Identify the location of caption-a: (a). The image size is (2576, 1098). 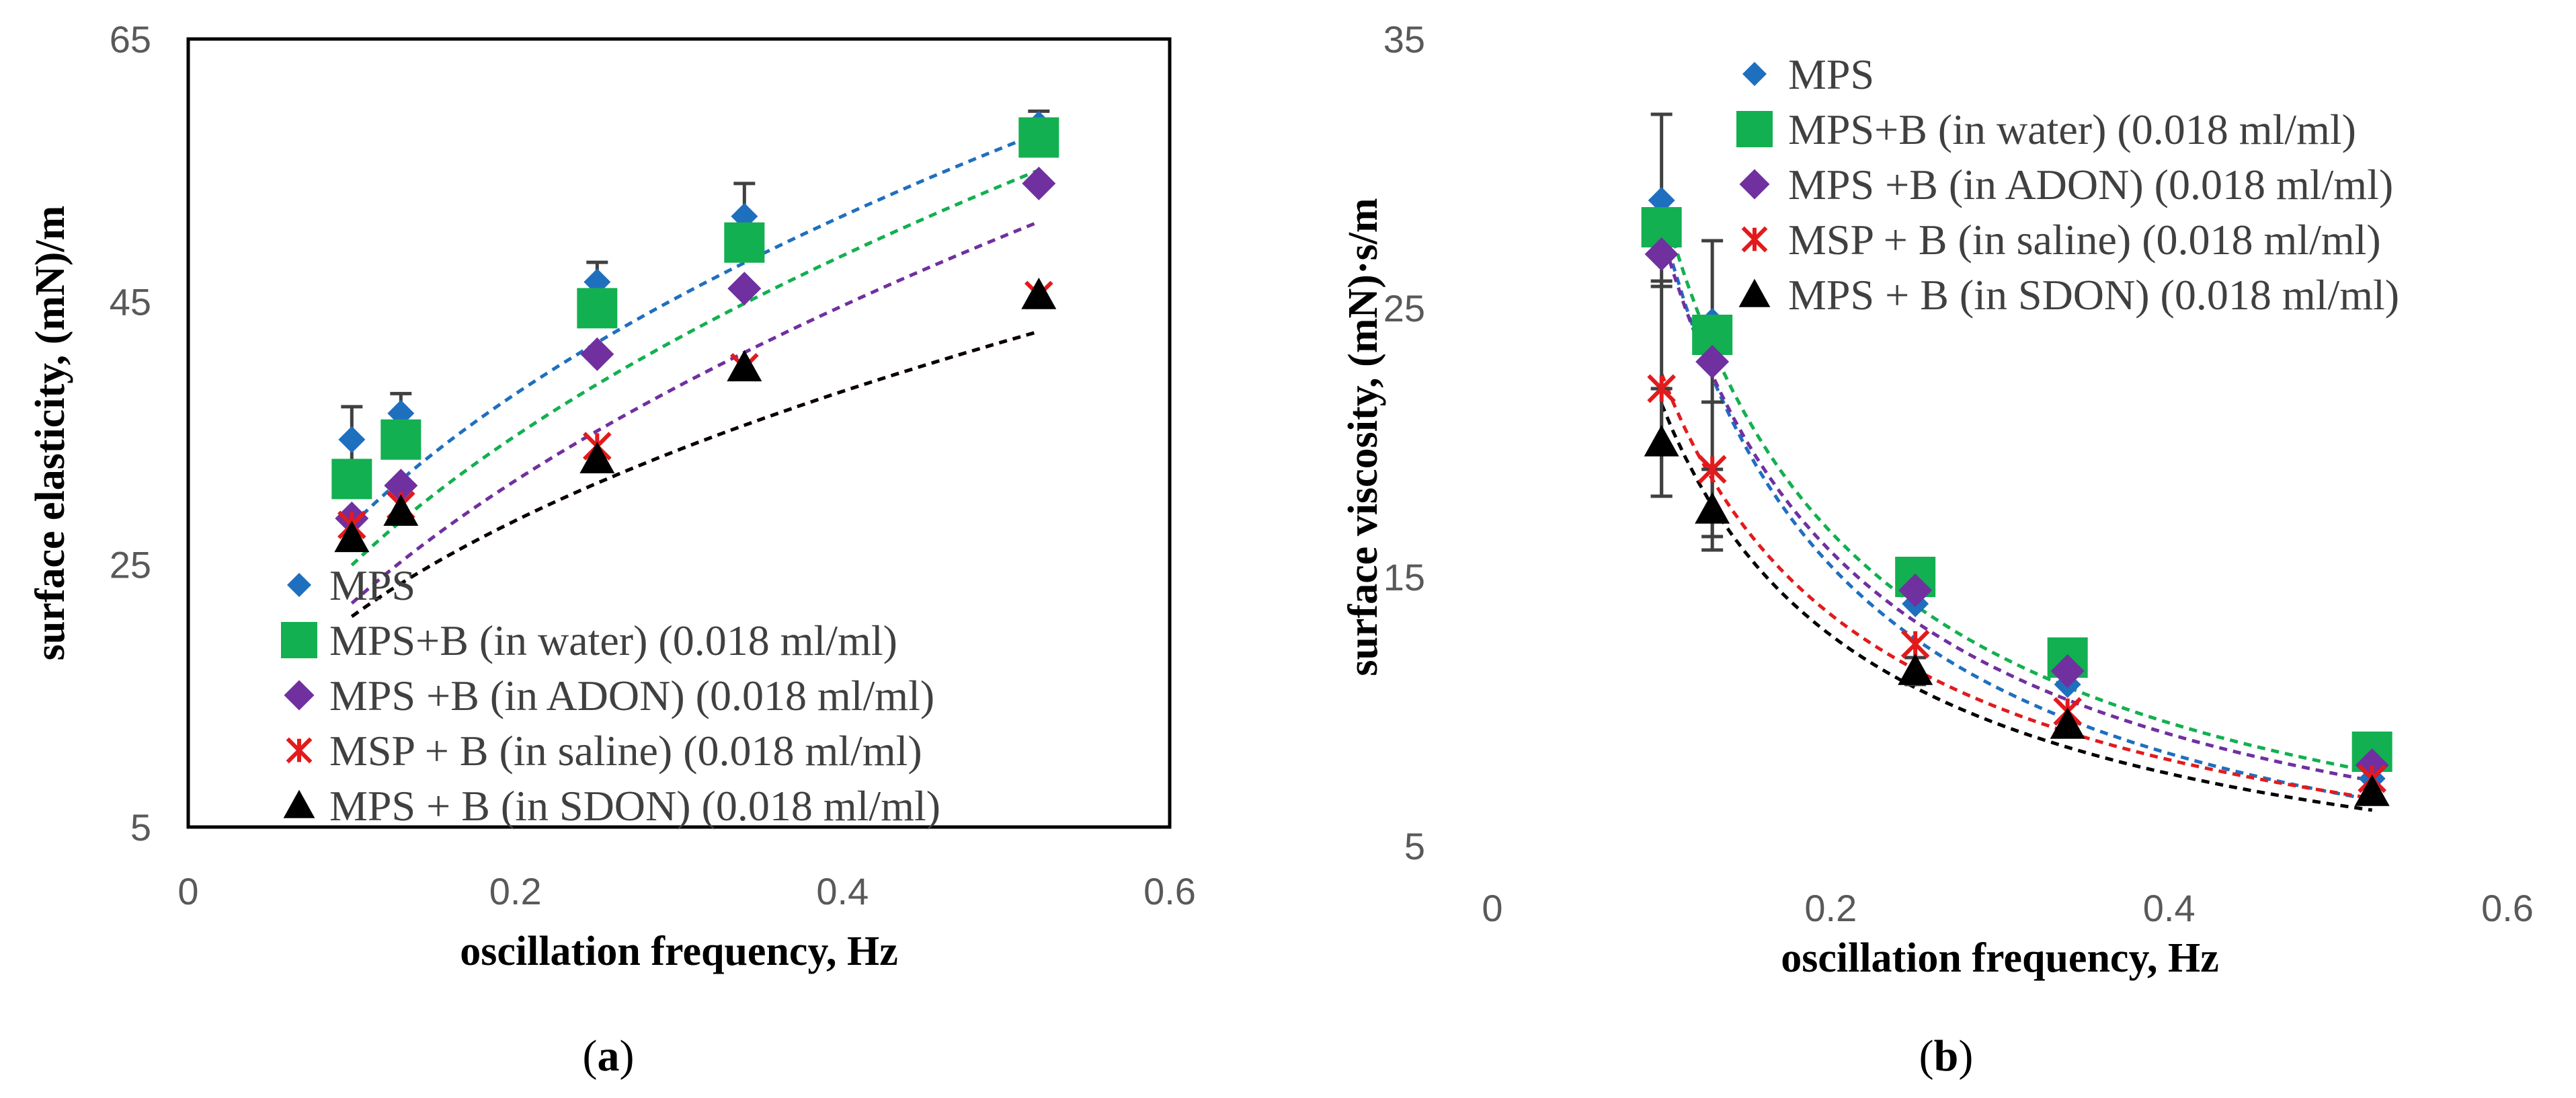
(609, 1056).